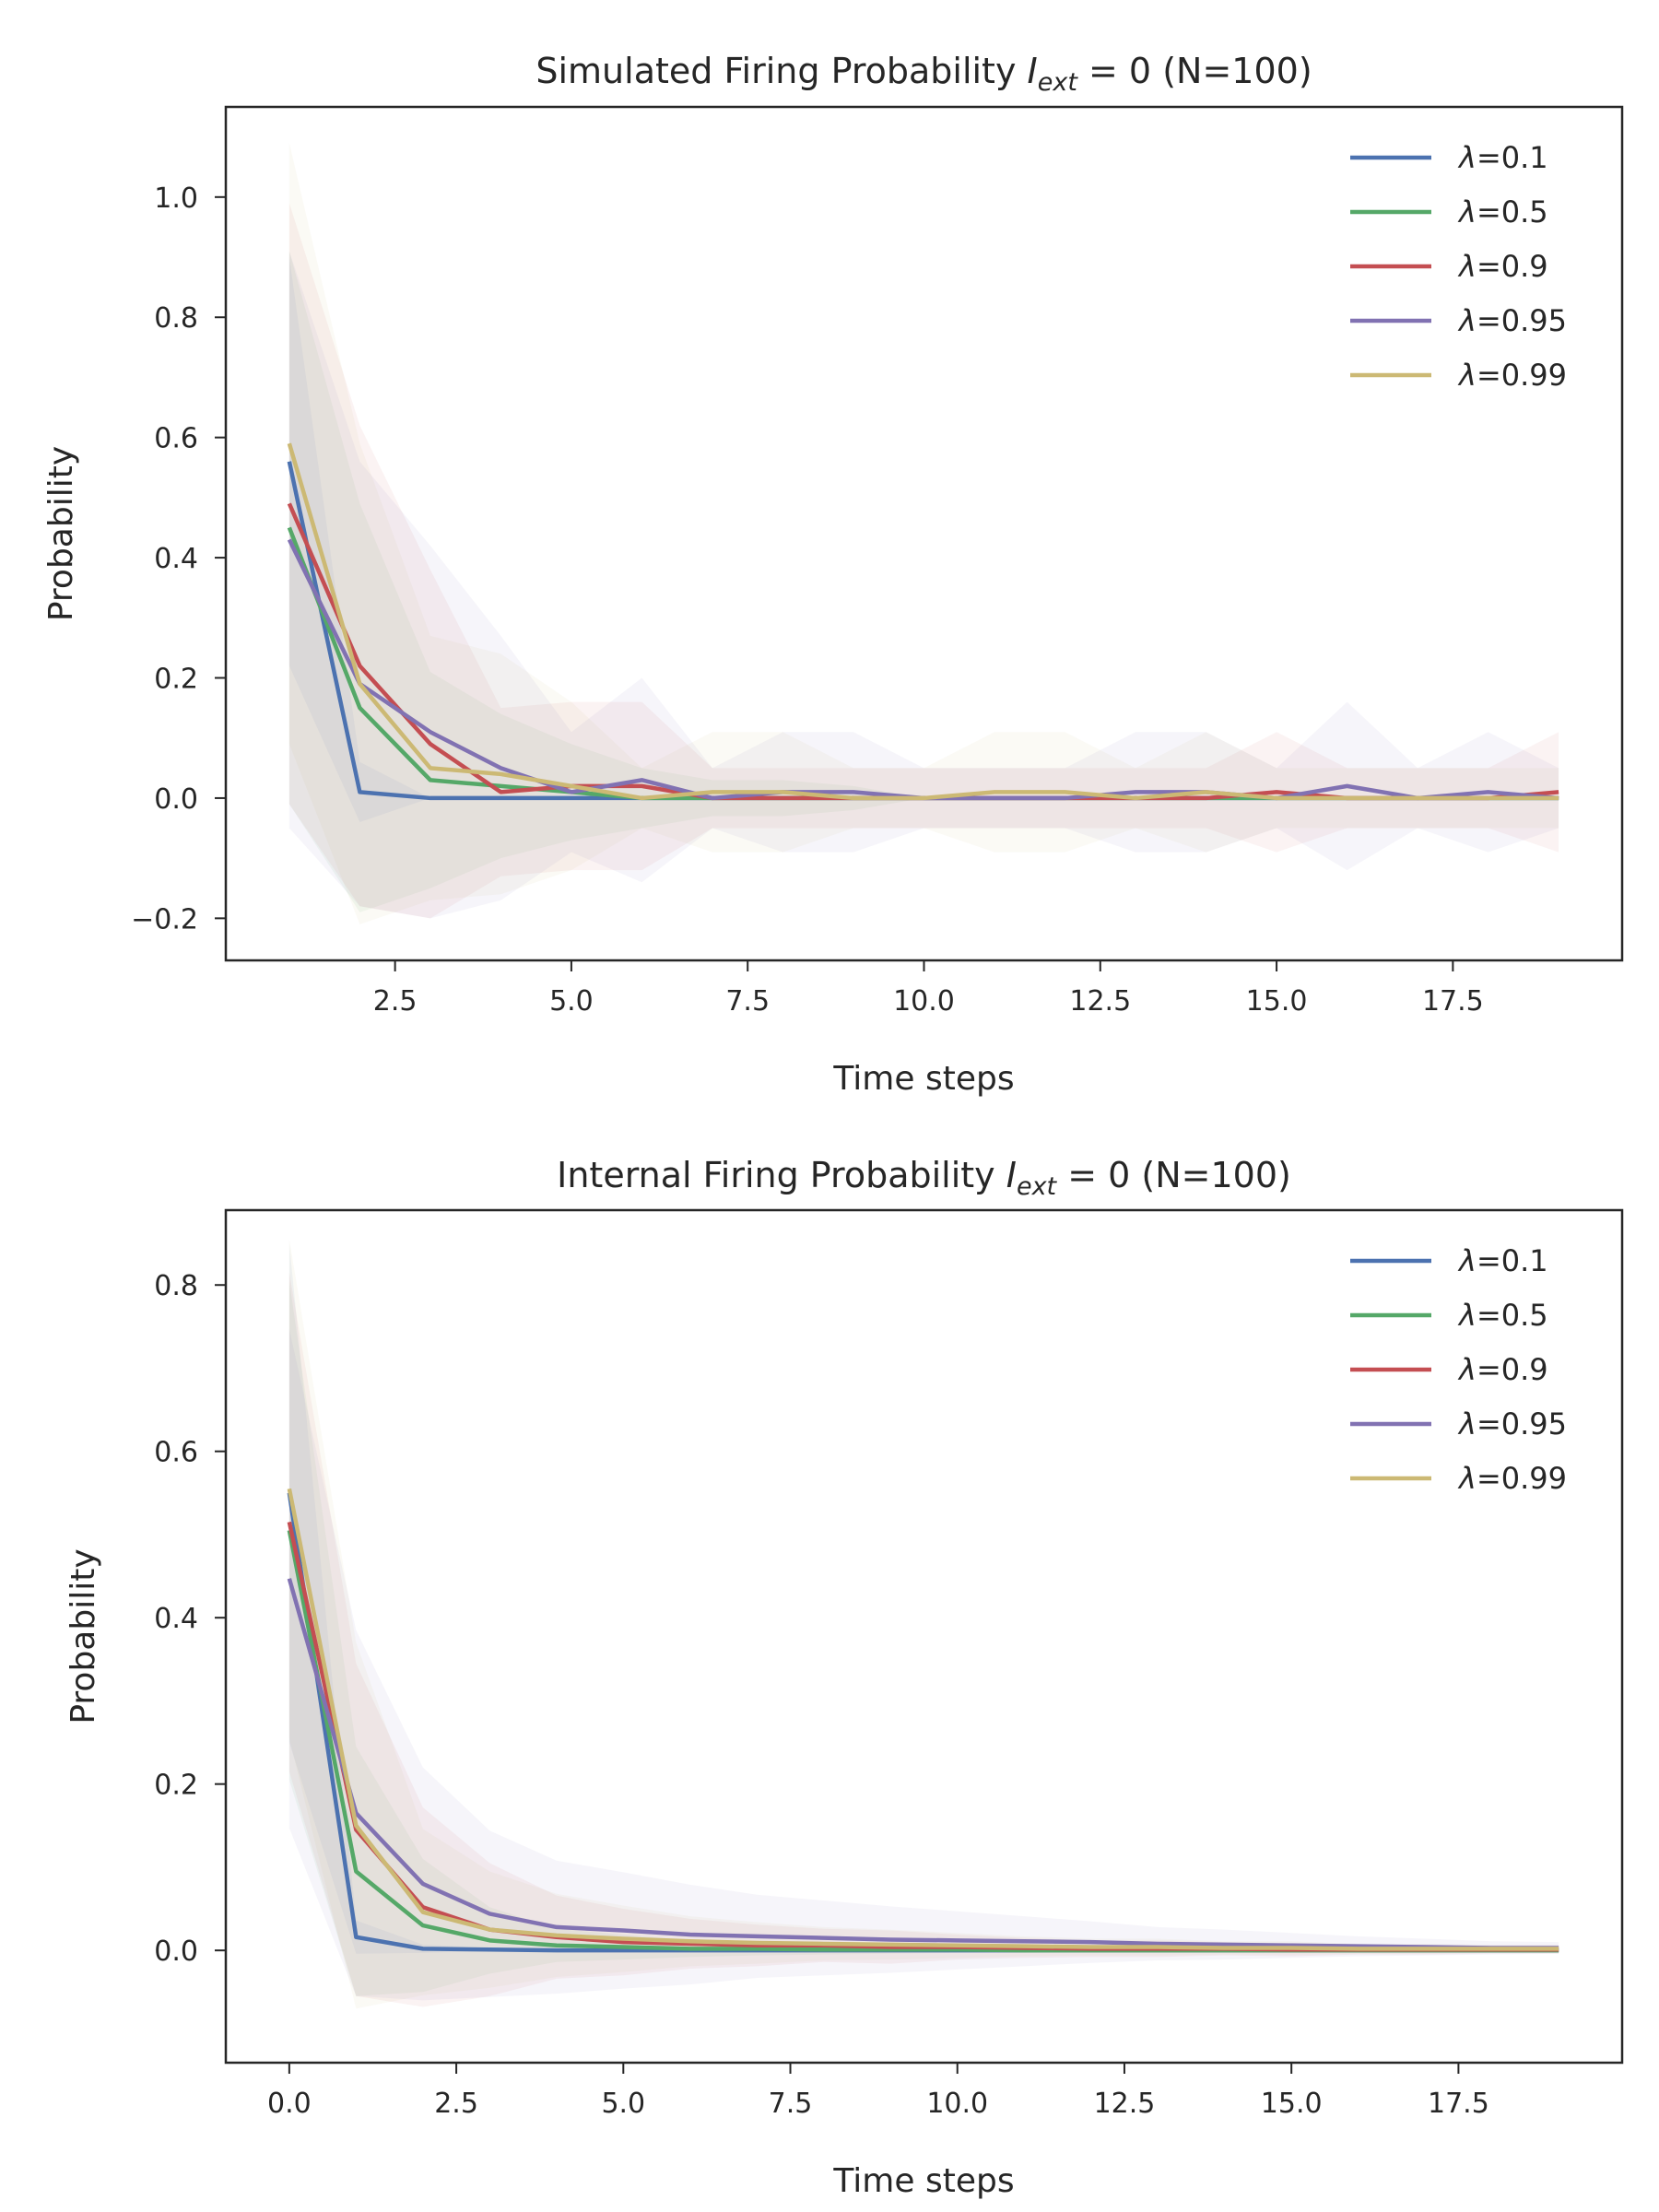  What do you see at coordinates (164, 919) in the screenshot?
I see `y-tick-label: −0.2` at bounding box center [164, 919].